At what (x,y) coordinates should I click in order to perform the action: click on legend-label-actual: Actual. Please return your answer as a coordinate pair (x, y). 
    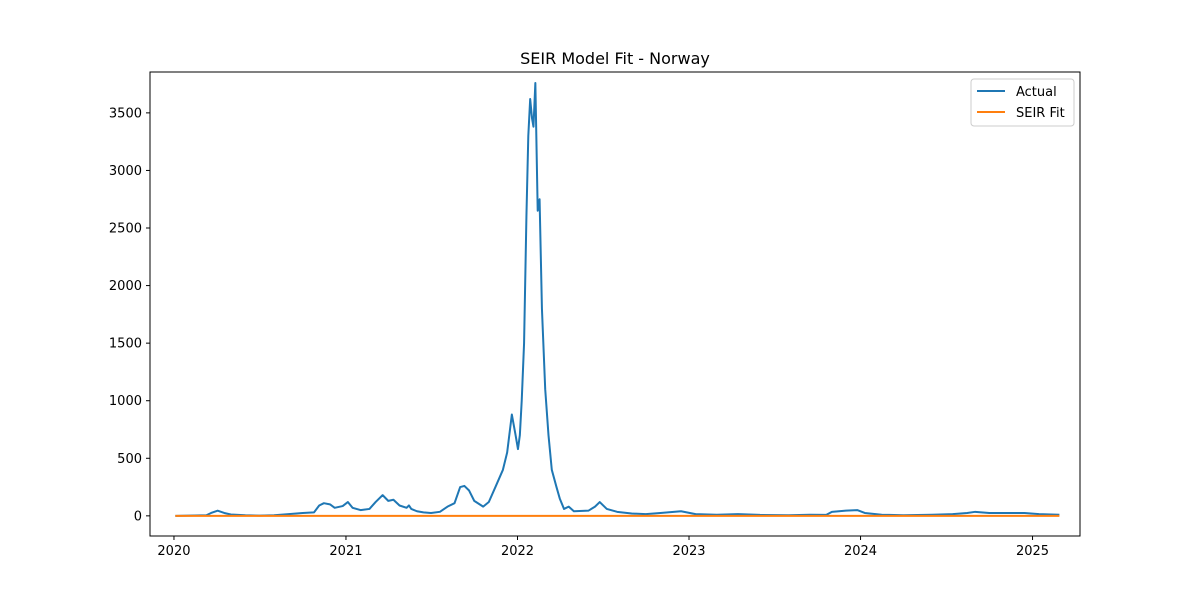
    Looking at the image, I should click on (1036, 92).